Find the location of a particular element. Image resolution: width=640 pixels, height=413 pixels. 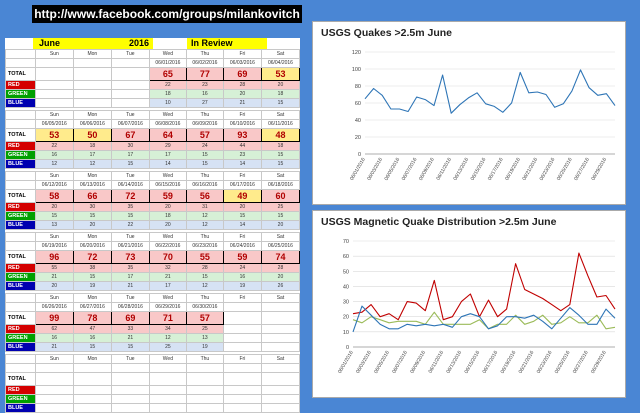

red-value-cell: 38 is located at coordinates (92, 268).